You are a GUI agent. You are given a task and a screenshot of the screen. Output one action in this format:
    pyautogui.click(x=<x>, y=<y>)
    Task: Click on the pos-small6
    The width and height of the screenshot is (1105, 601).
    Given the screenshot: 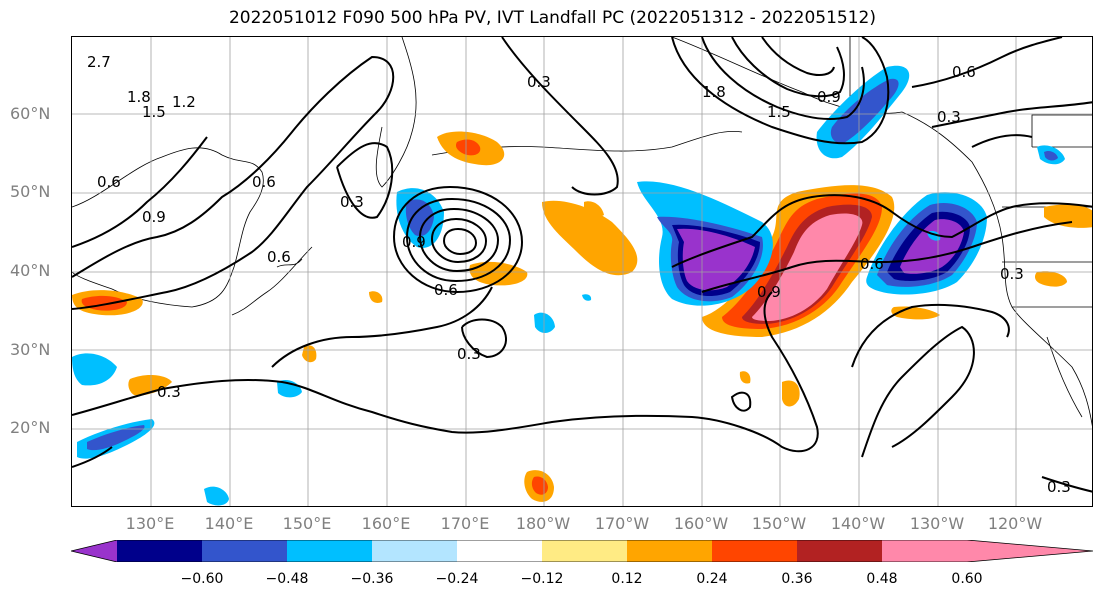 What is the action you would take?
    pyautogui.click(x=745, y=377)
    